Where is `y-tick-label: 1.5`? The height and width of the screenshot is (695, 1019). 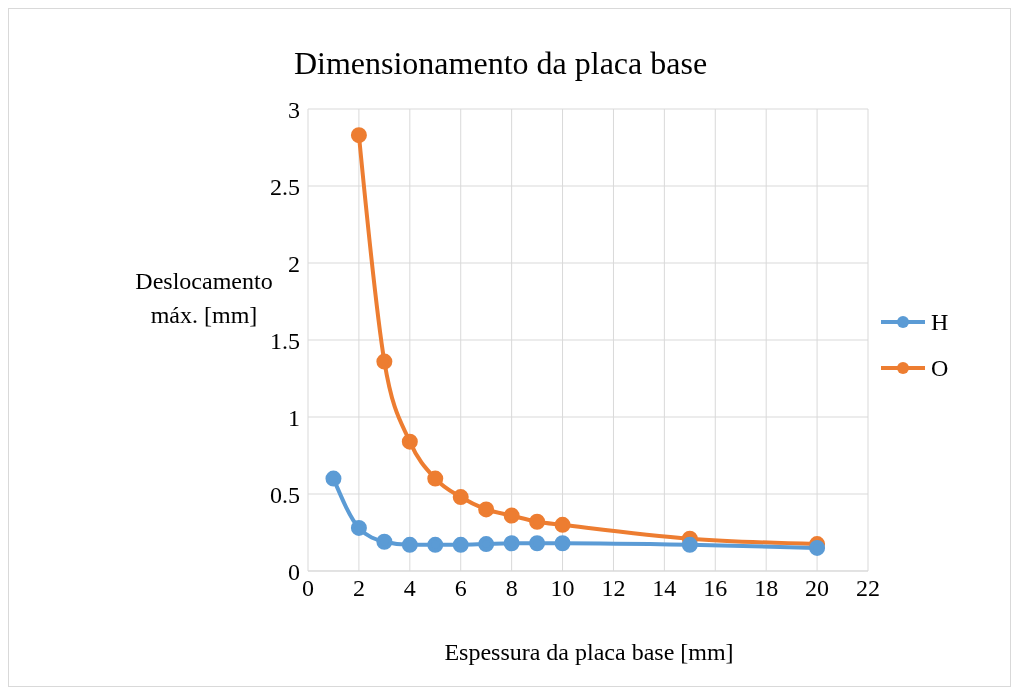
y-tick-label: 1.5 is located at coordinates (285, 340).